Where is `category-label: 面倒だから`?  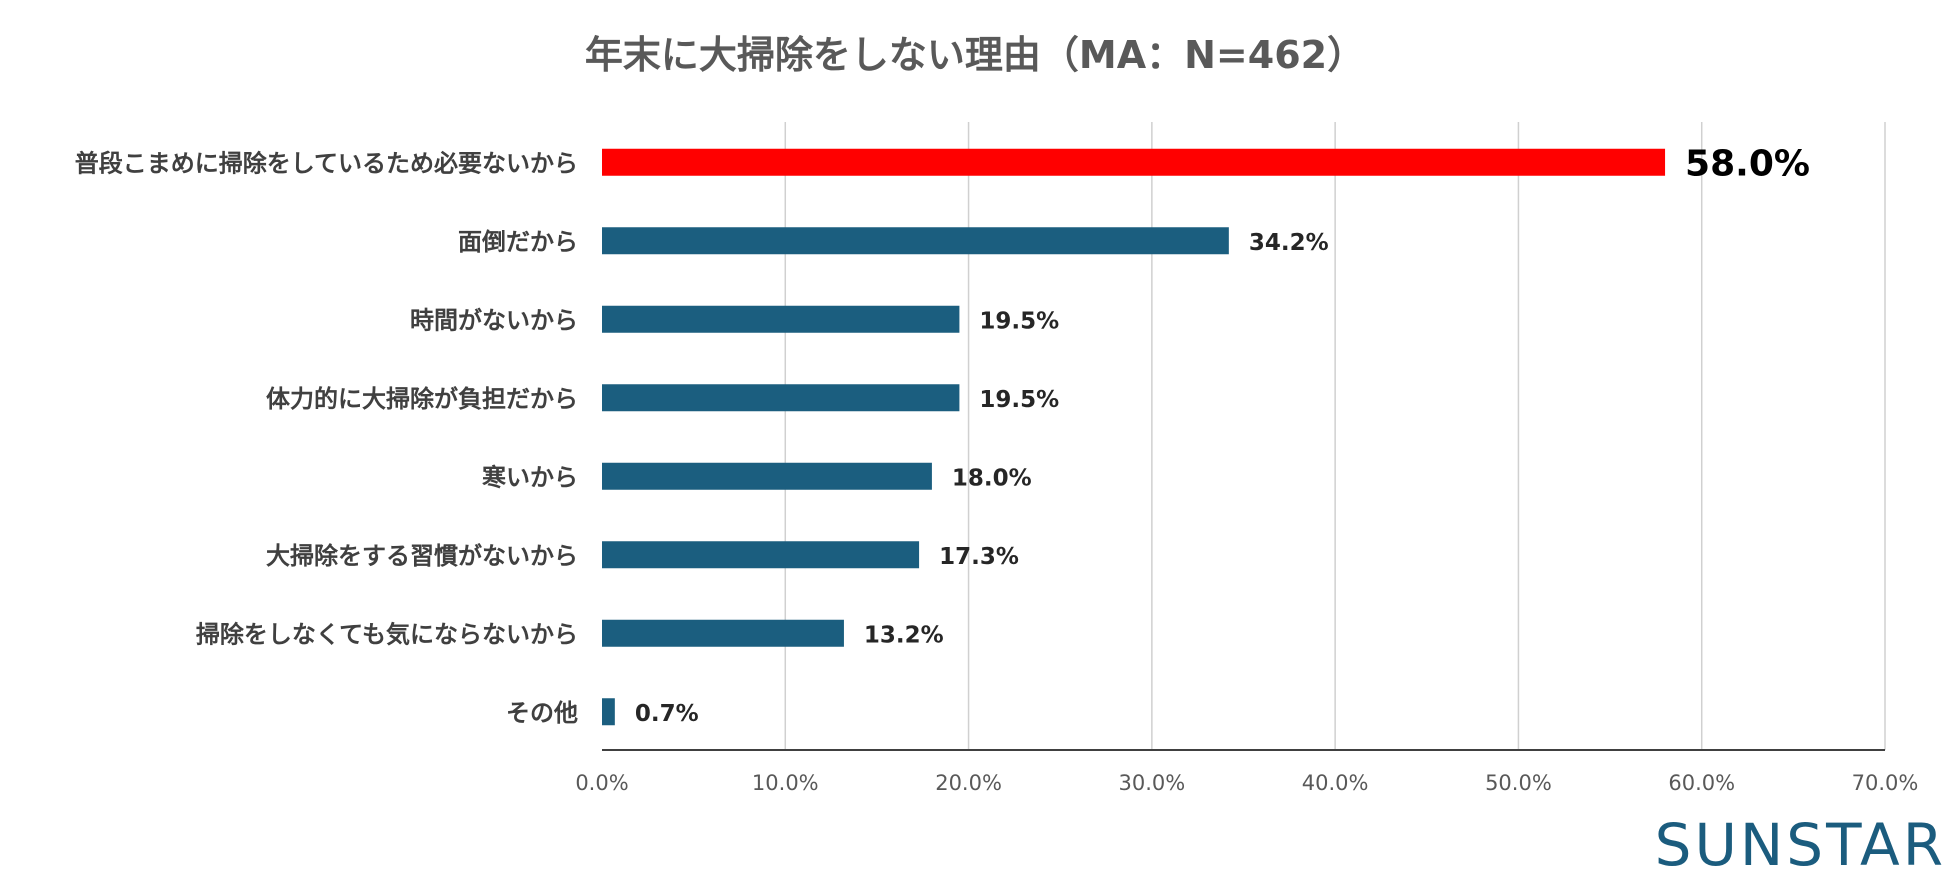
category-label: 面倒だから is located at coordinates (518, 242).